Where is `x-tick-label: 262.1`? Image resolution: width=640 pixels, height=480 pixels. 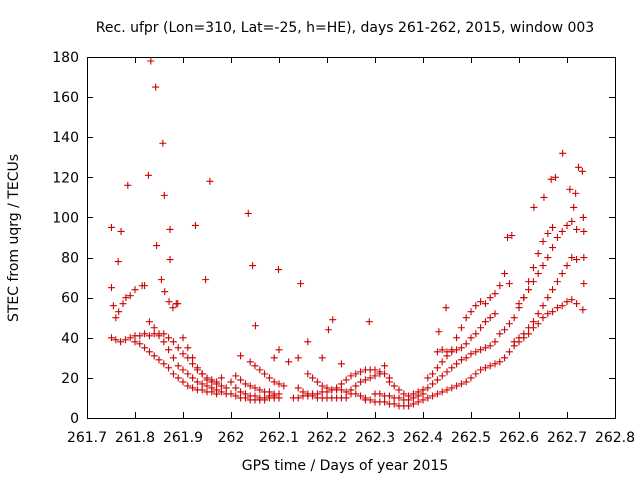 x-tick-label: 262.1 is located at coordinates (279, 438).